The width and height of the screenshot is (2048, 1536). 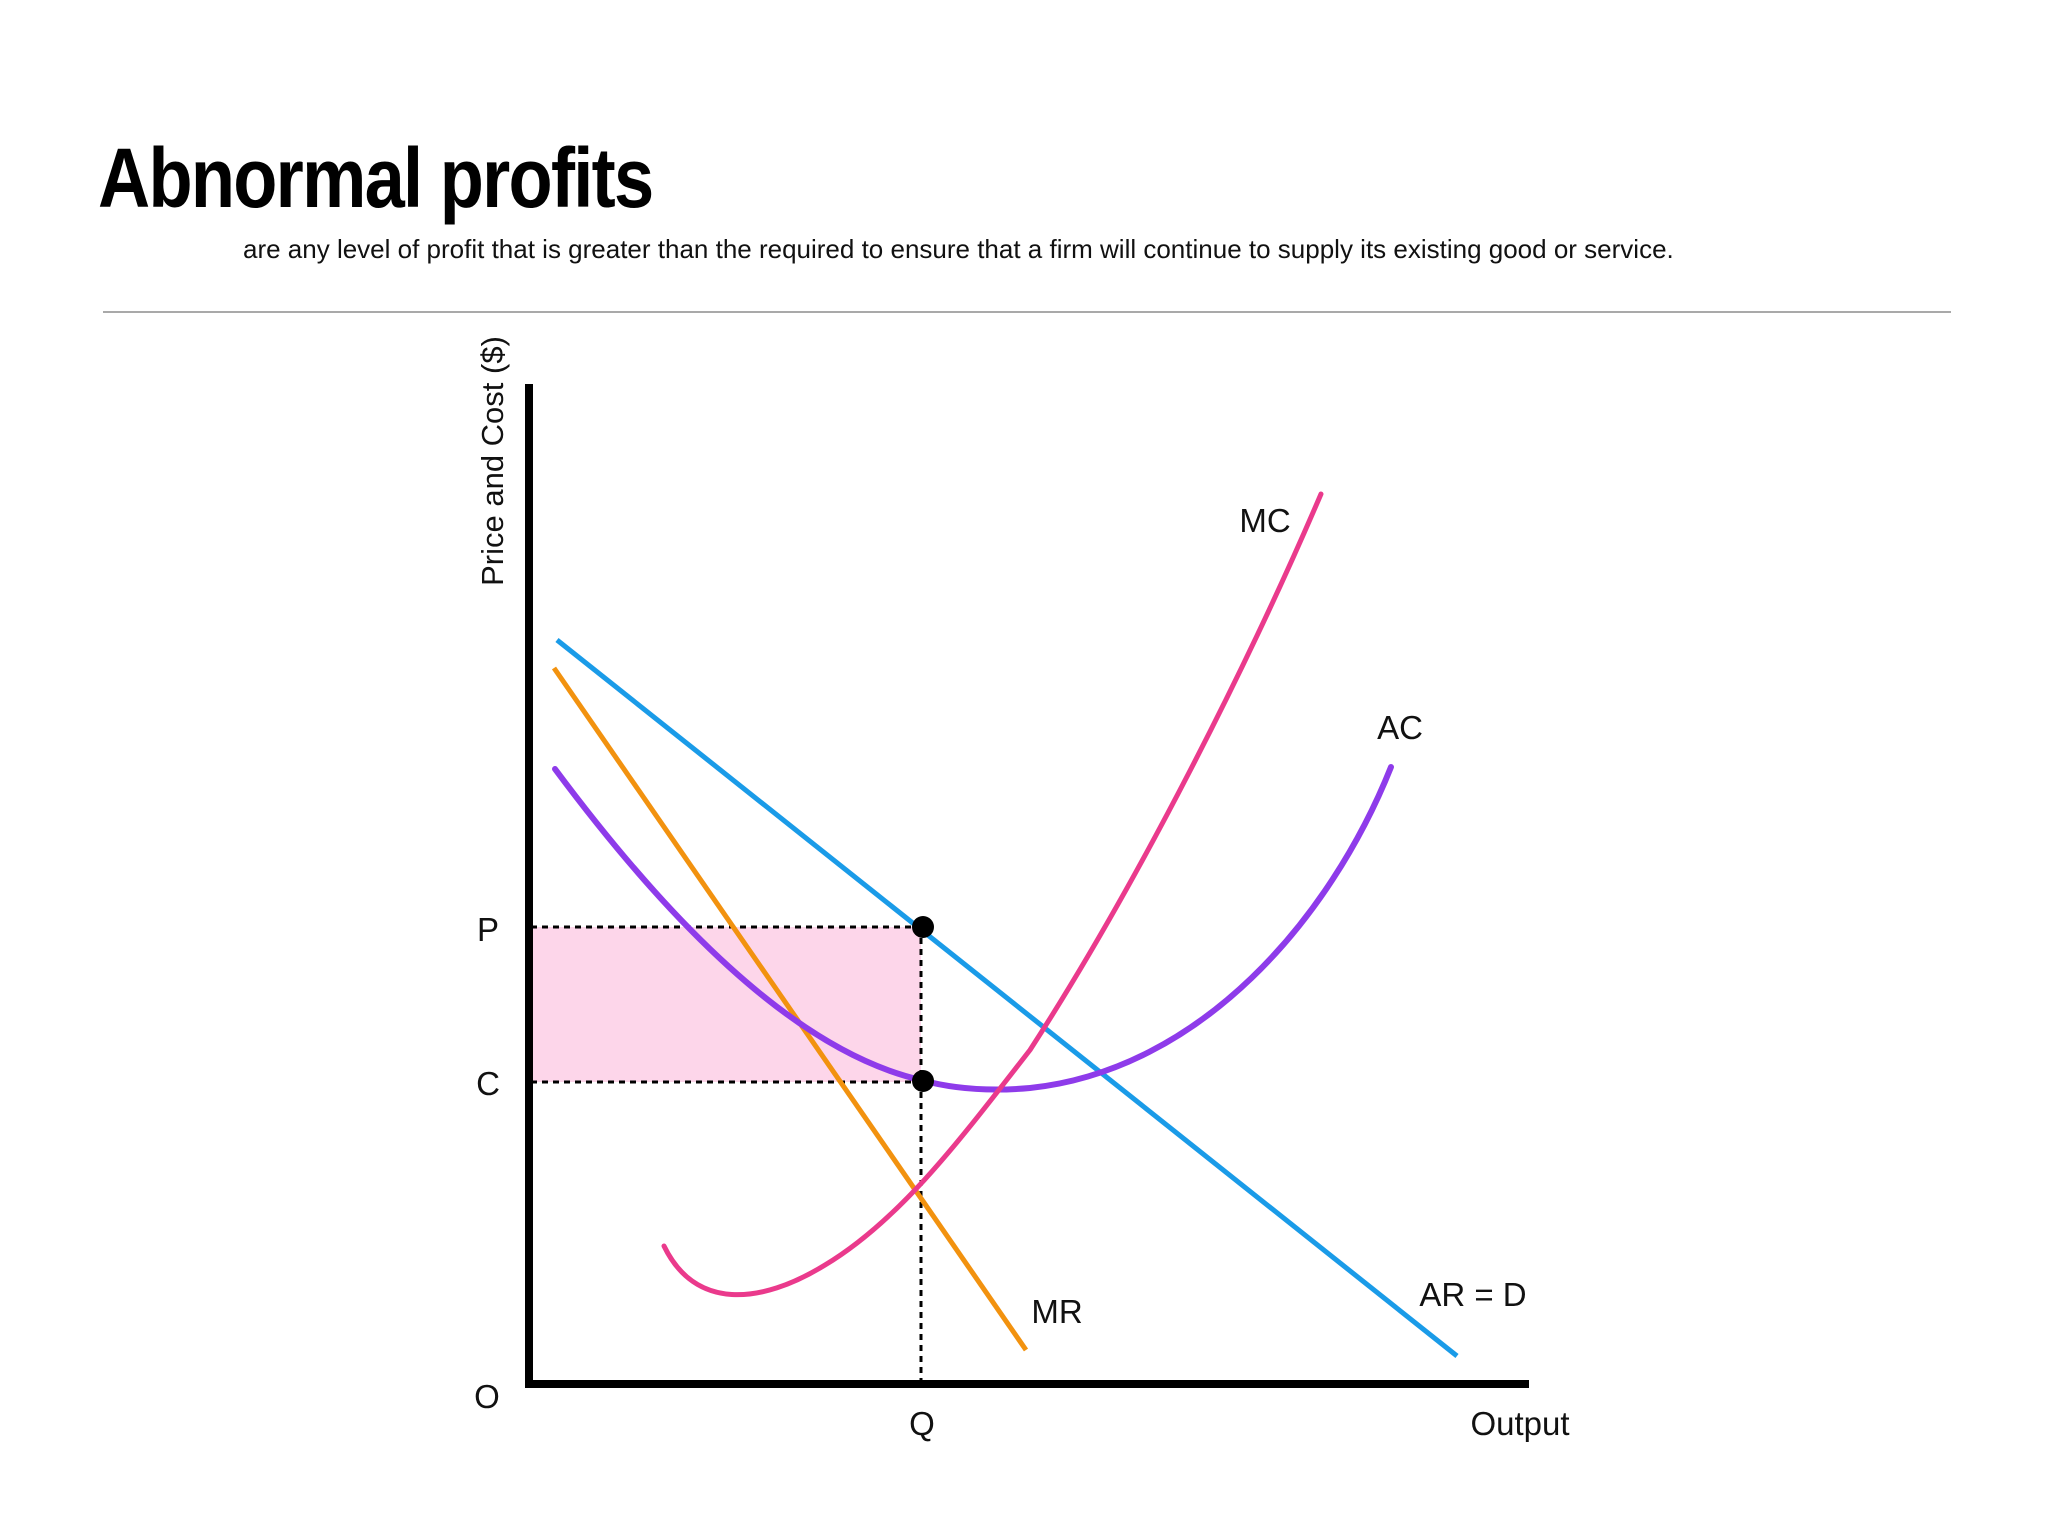 I want to click on header-divider, so click(x=1027, y=312).